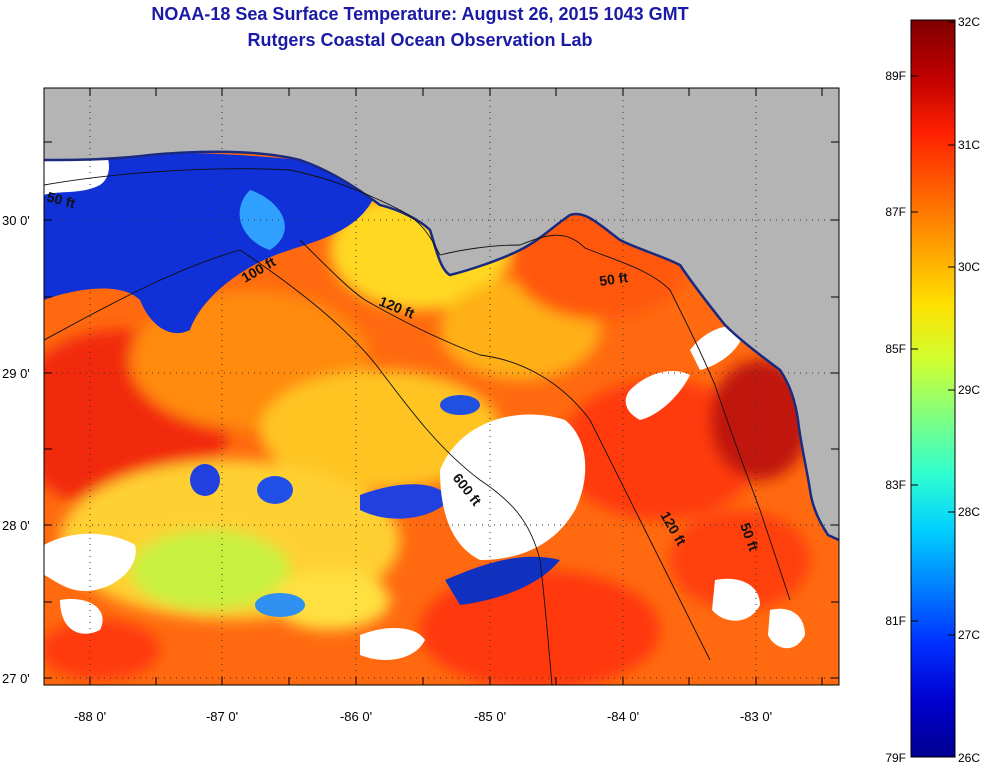 The image size is (992, 770). Describe the element at coordinates (969, 390) in the screenshot. I see `colorbar-c-label: 29C` at that location.